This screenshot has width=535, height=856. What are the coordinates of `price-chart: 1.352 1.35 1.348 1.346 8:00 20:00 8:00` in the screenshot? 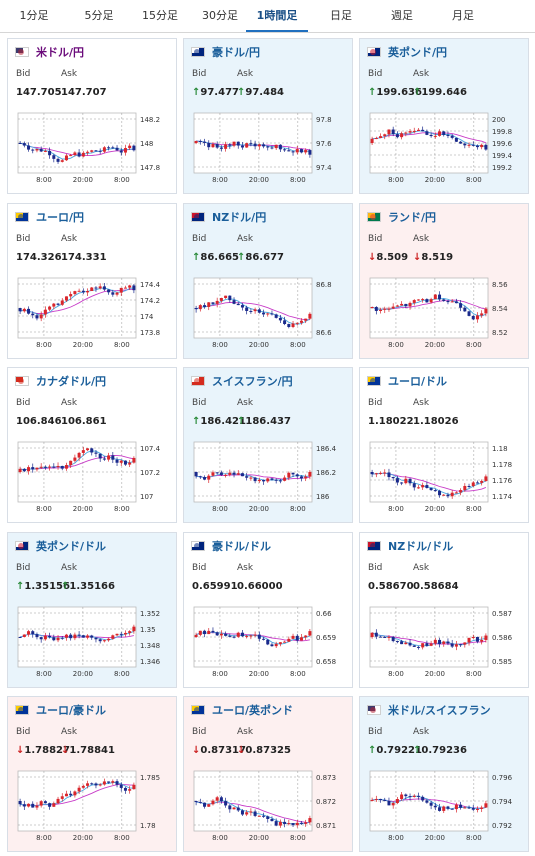 It's located at (93, 642).